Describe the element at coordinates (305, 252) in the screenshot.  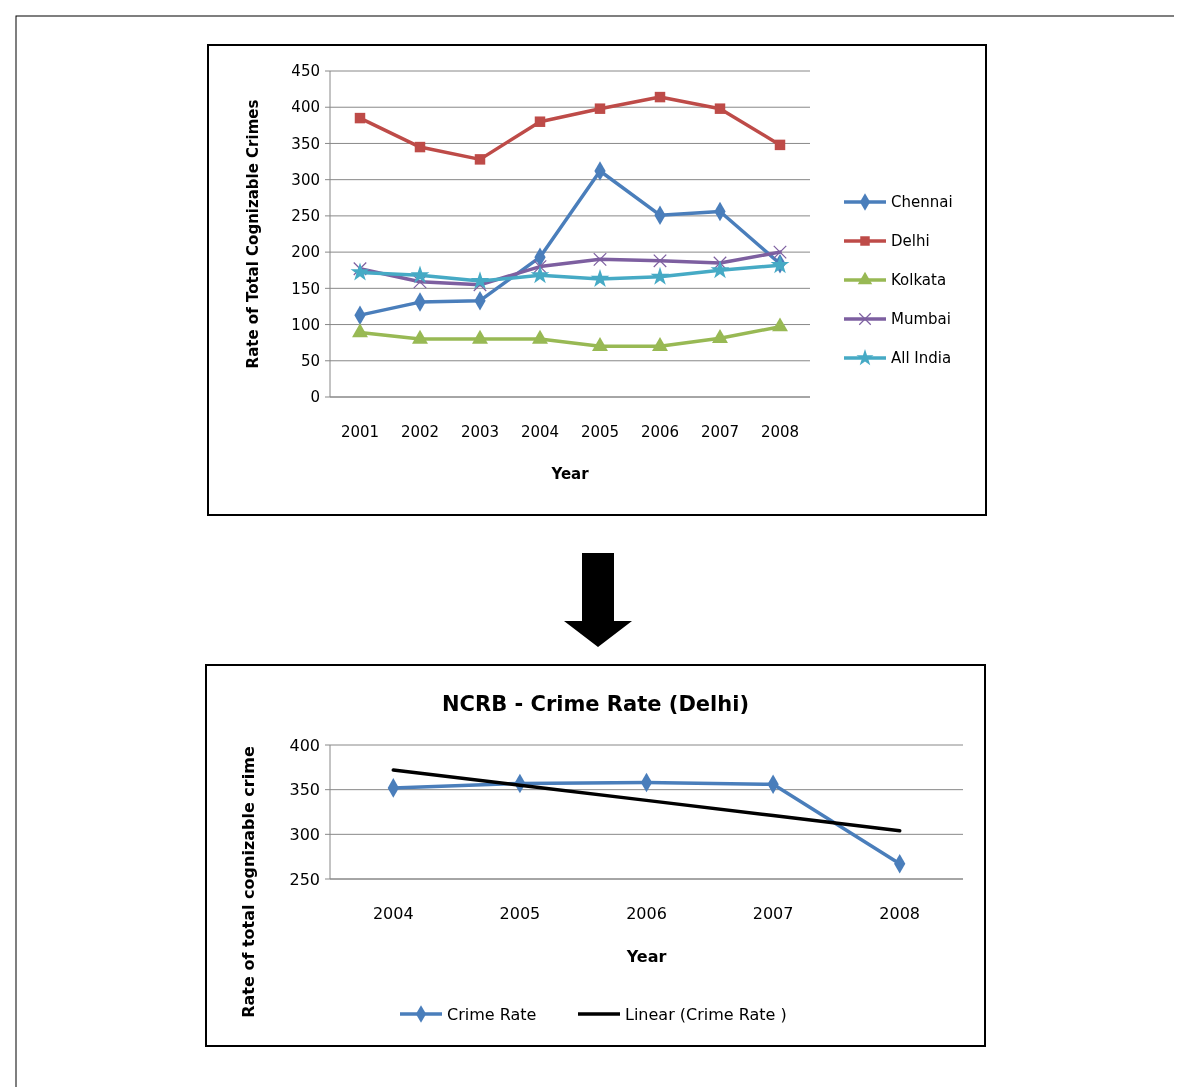
I see `y-tick-label: 200` at that location.